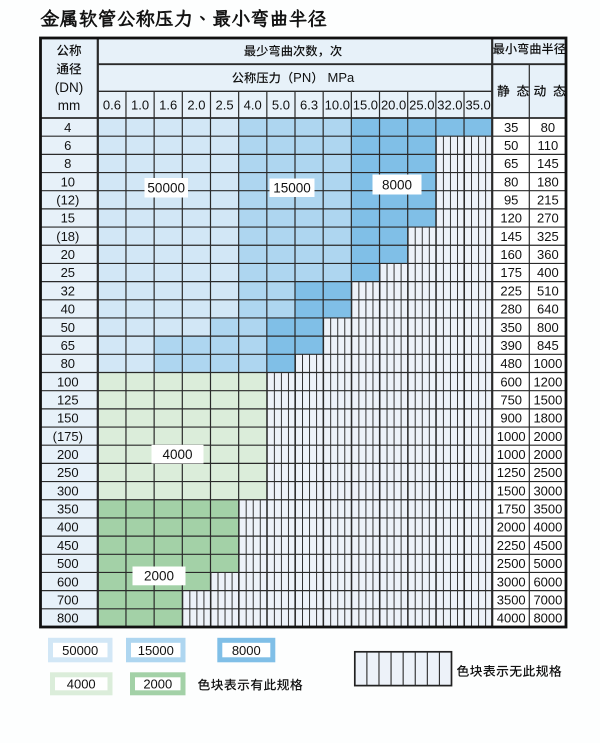 The width and height of the screenshot is (600, 743). Describe the element at coordinates (68, 218) in the screenshot. I see `svg-text: 15` at that location.